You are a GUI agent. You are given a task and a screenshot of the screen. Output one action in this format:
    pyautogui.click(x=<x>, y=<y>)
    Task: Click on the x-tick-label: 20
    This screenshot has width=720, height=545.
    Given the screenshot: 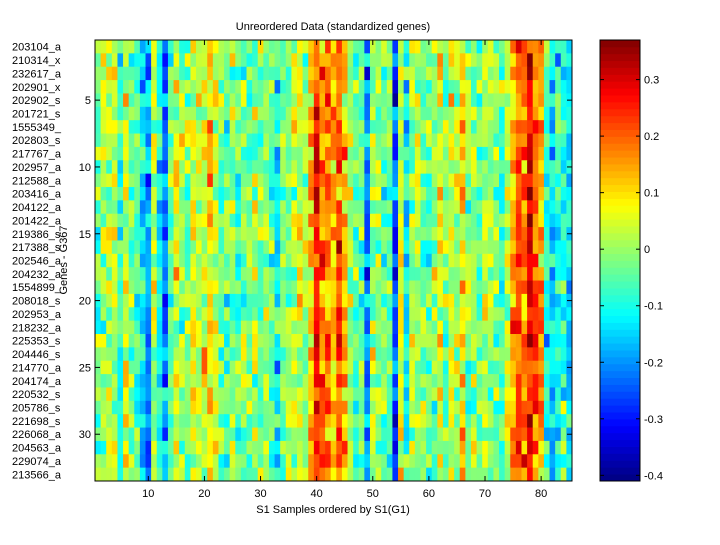 What is the action you would take?
    pyautogui.click(x=204, y=494)
    